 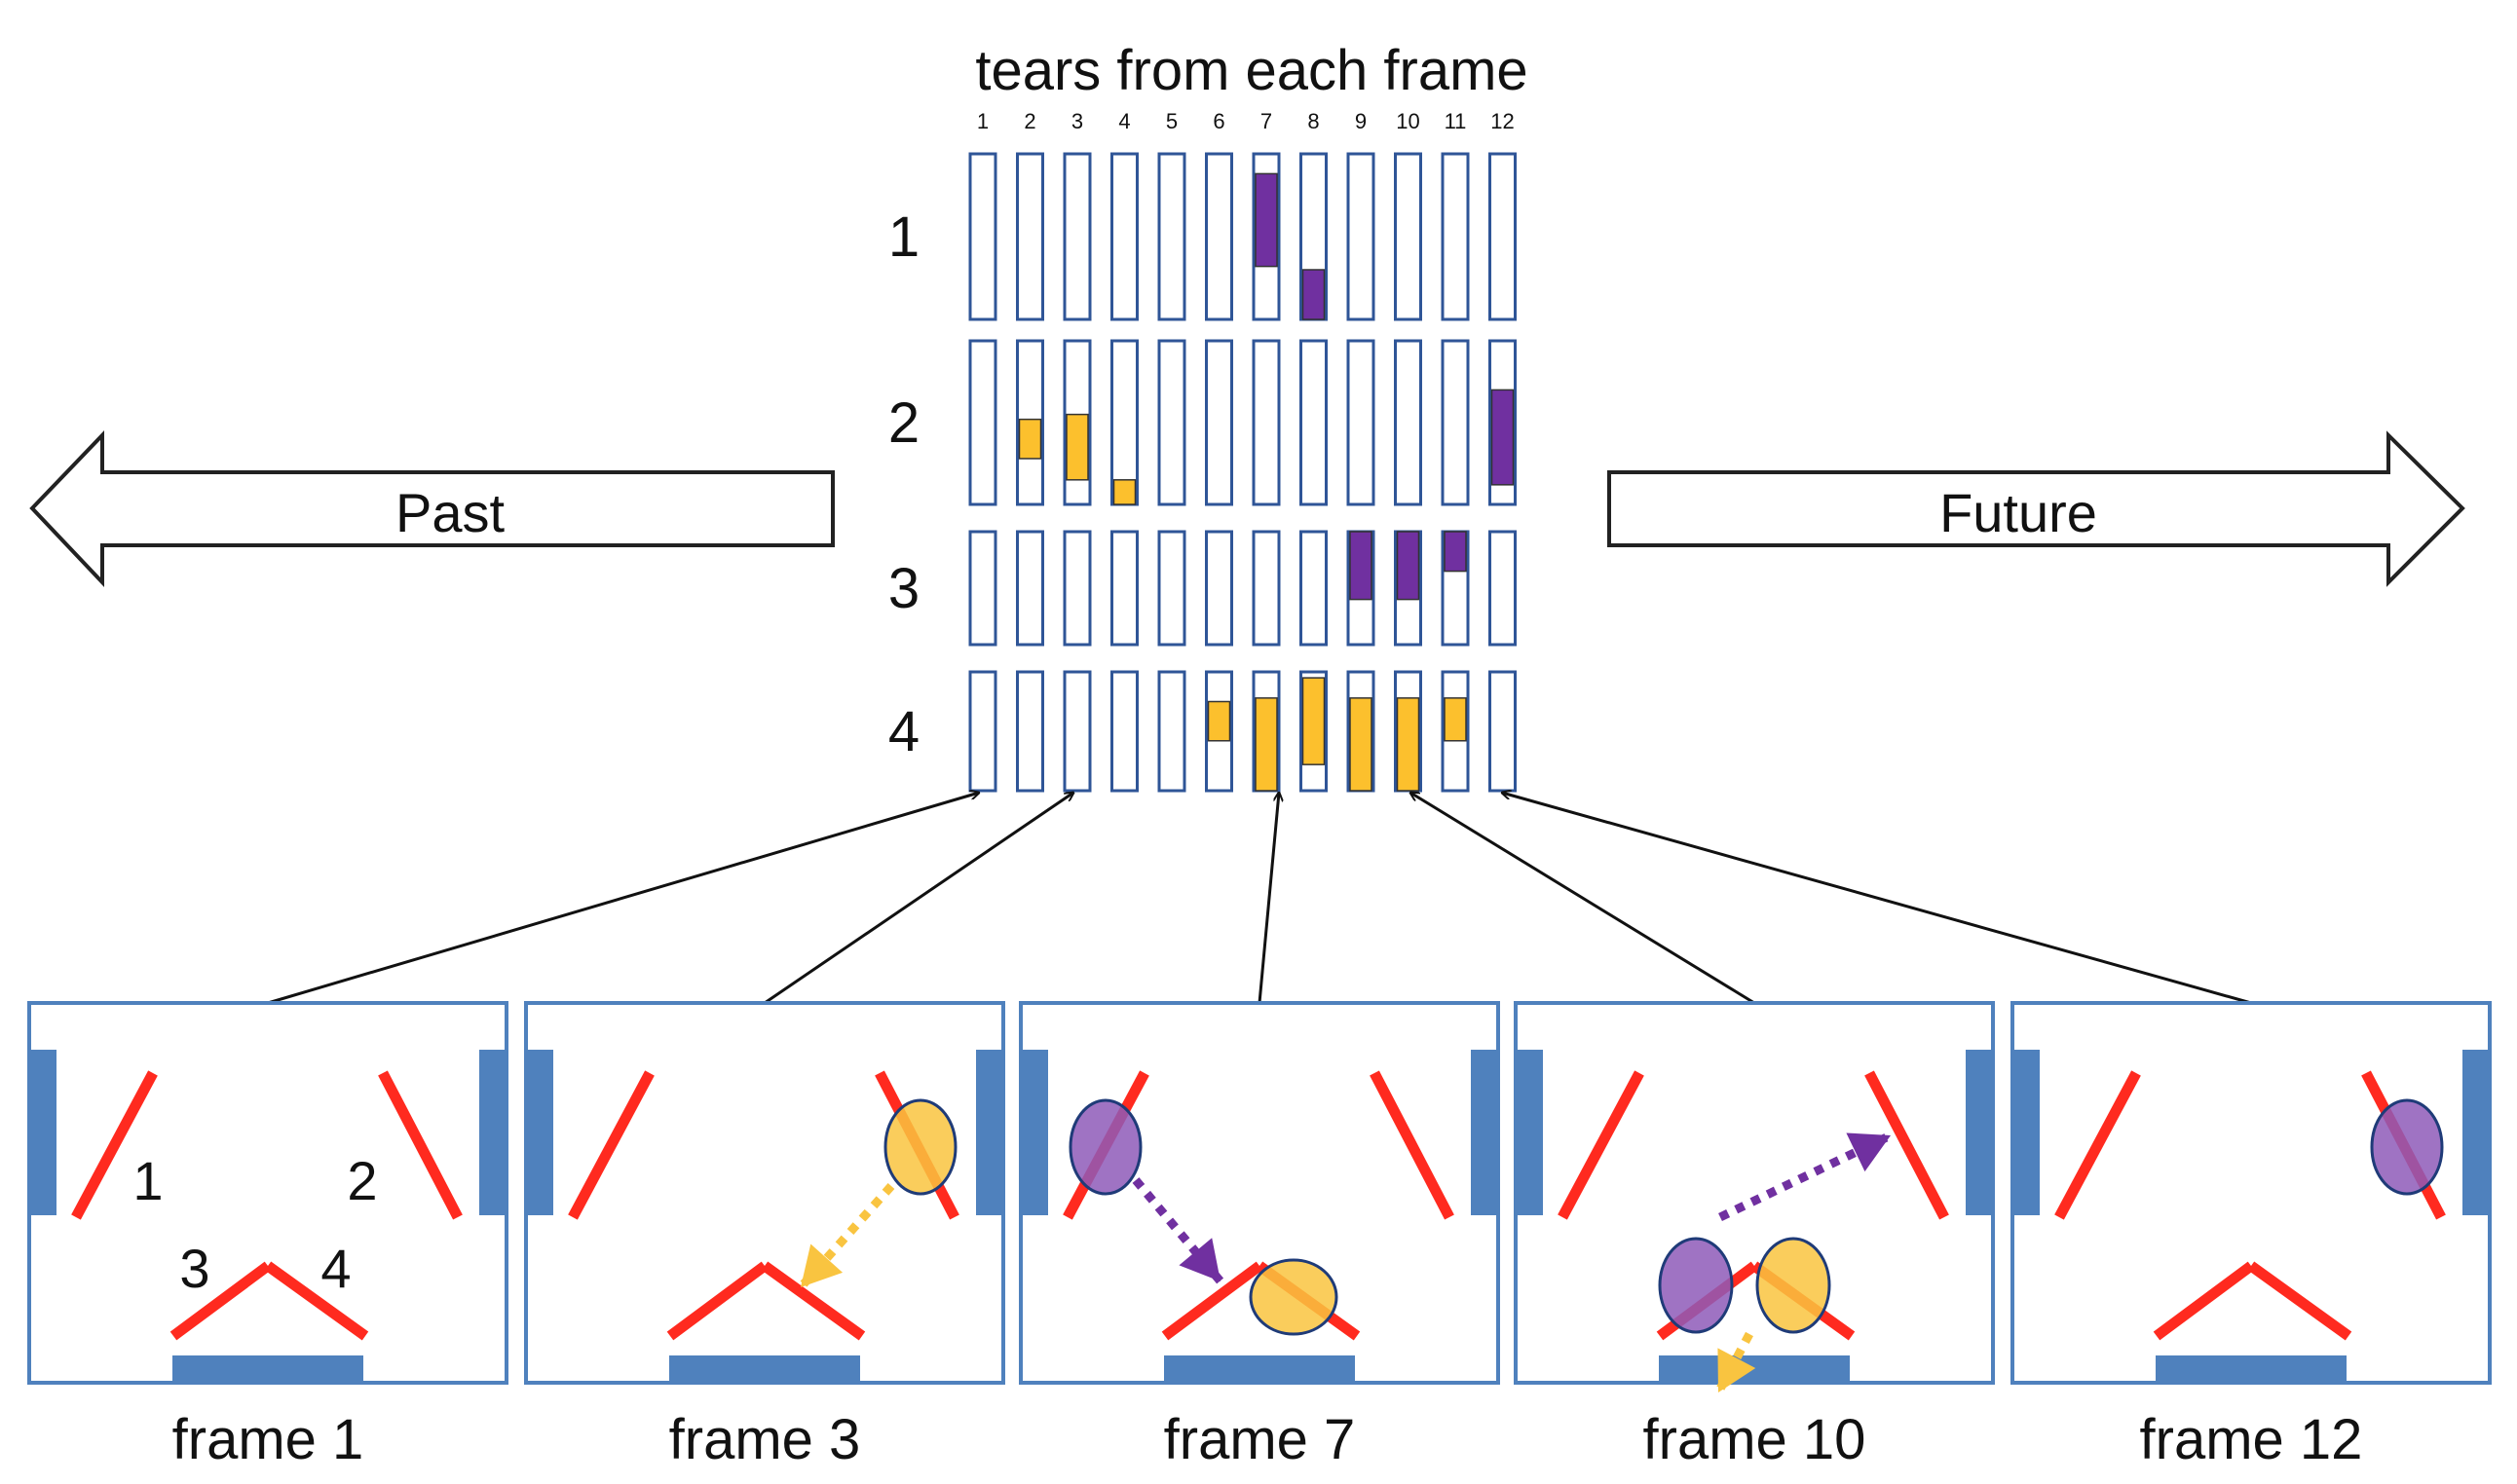 What do you see at coordinates (147, 1180) in the screenshot?
I see `mirror-number: 1` at bounding box center [147, 1180].